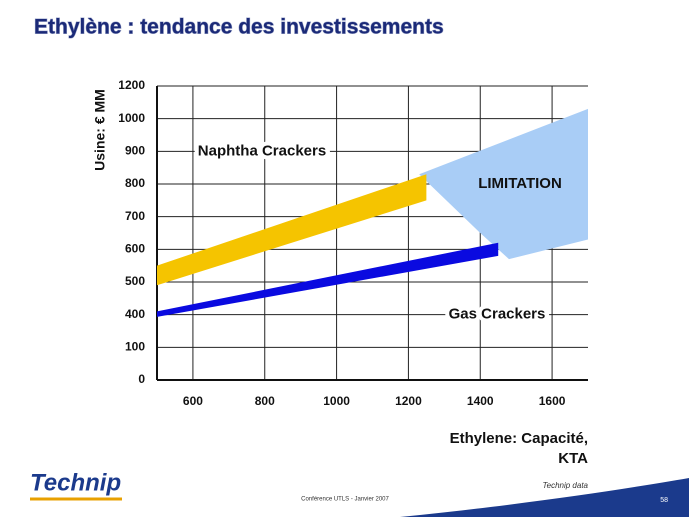 Image resolution: width=689 pixels, height=517 pixels. I want to click on page-number: 58, so click(664, 500).